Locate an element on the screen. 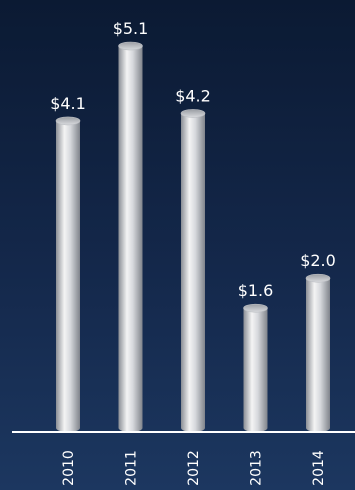  bar-2013 is located at coordinates (255, 367).